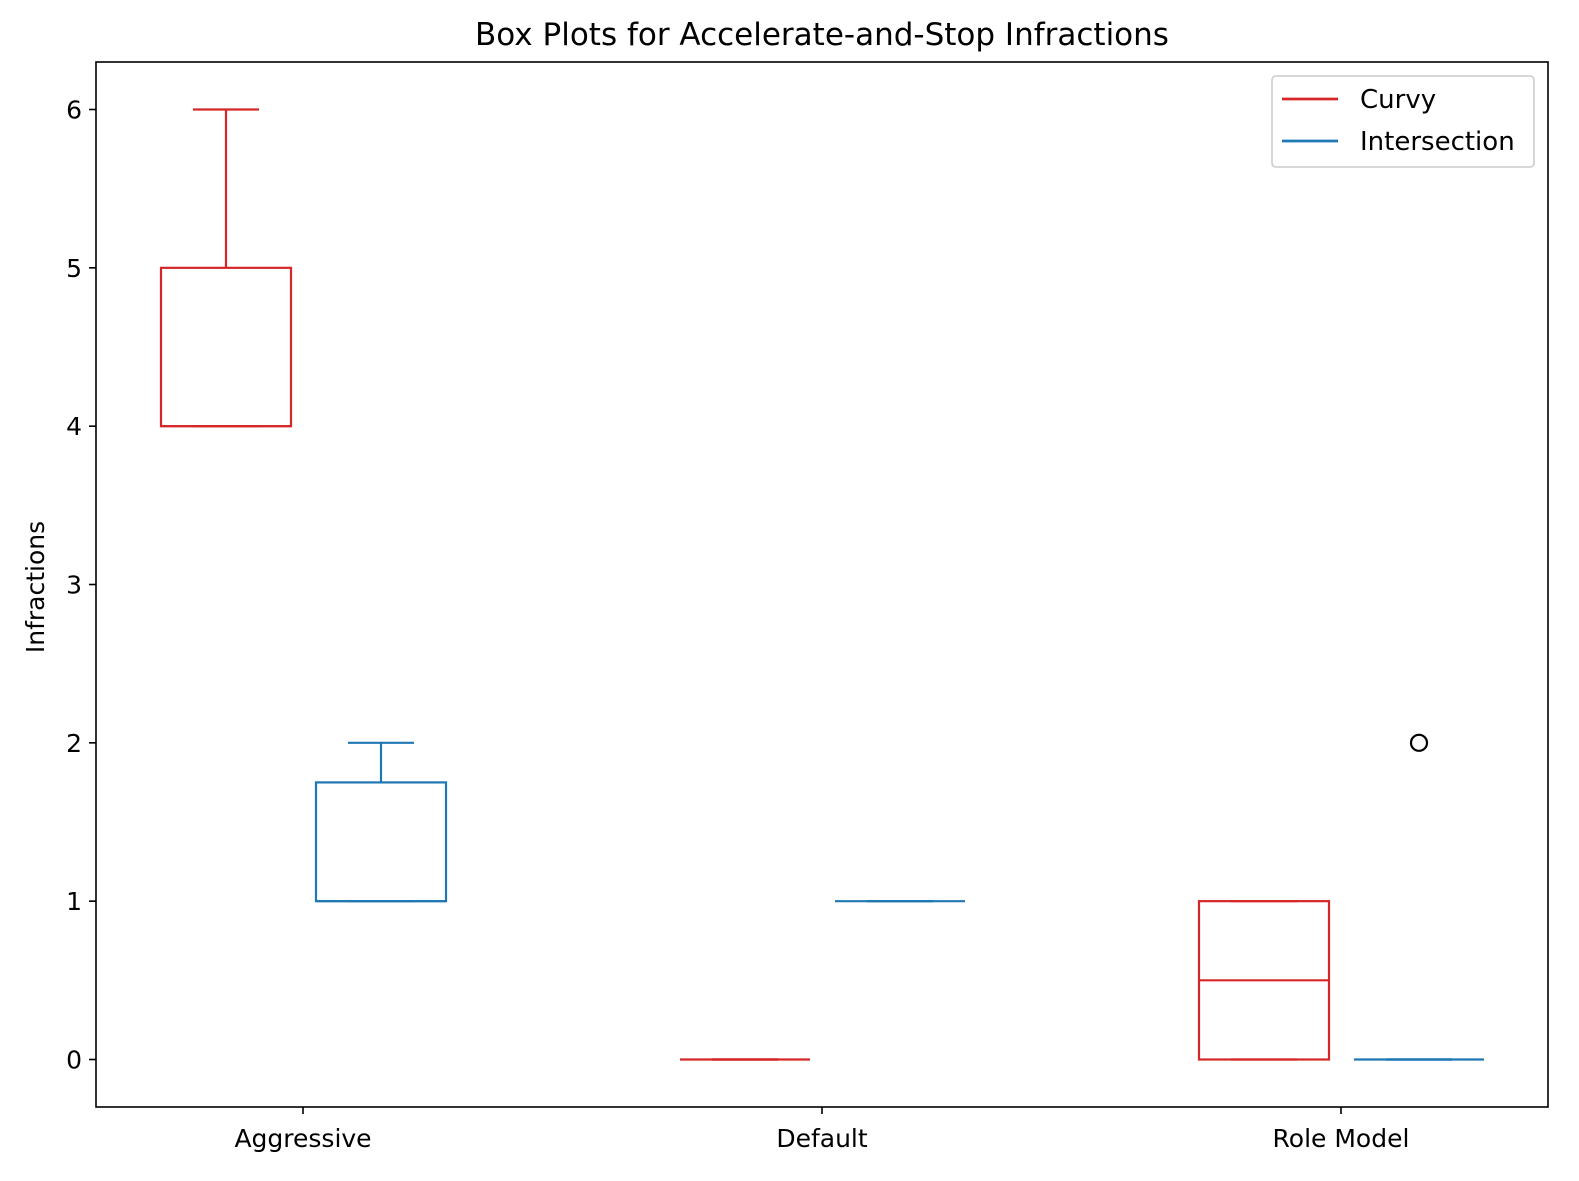 The image size is (1579, 1181). What do you see at coordinates (302, 1138) in the screenshot?
I see `x-tick-label: Aggressive` at bounding box center [302, 1138].